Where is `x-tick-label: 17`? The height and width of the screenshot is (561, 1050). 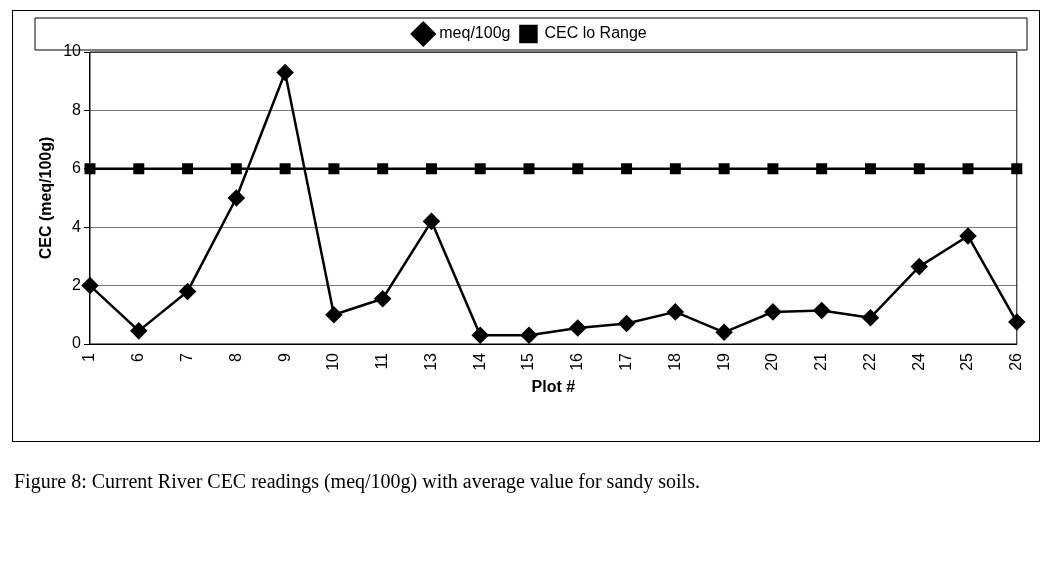
x-tick-label: 17 is located at coordinates (625, 361).